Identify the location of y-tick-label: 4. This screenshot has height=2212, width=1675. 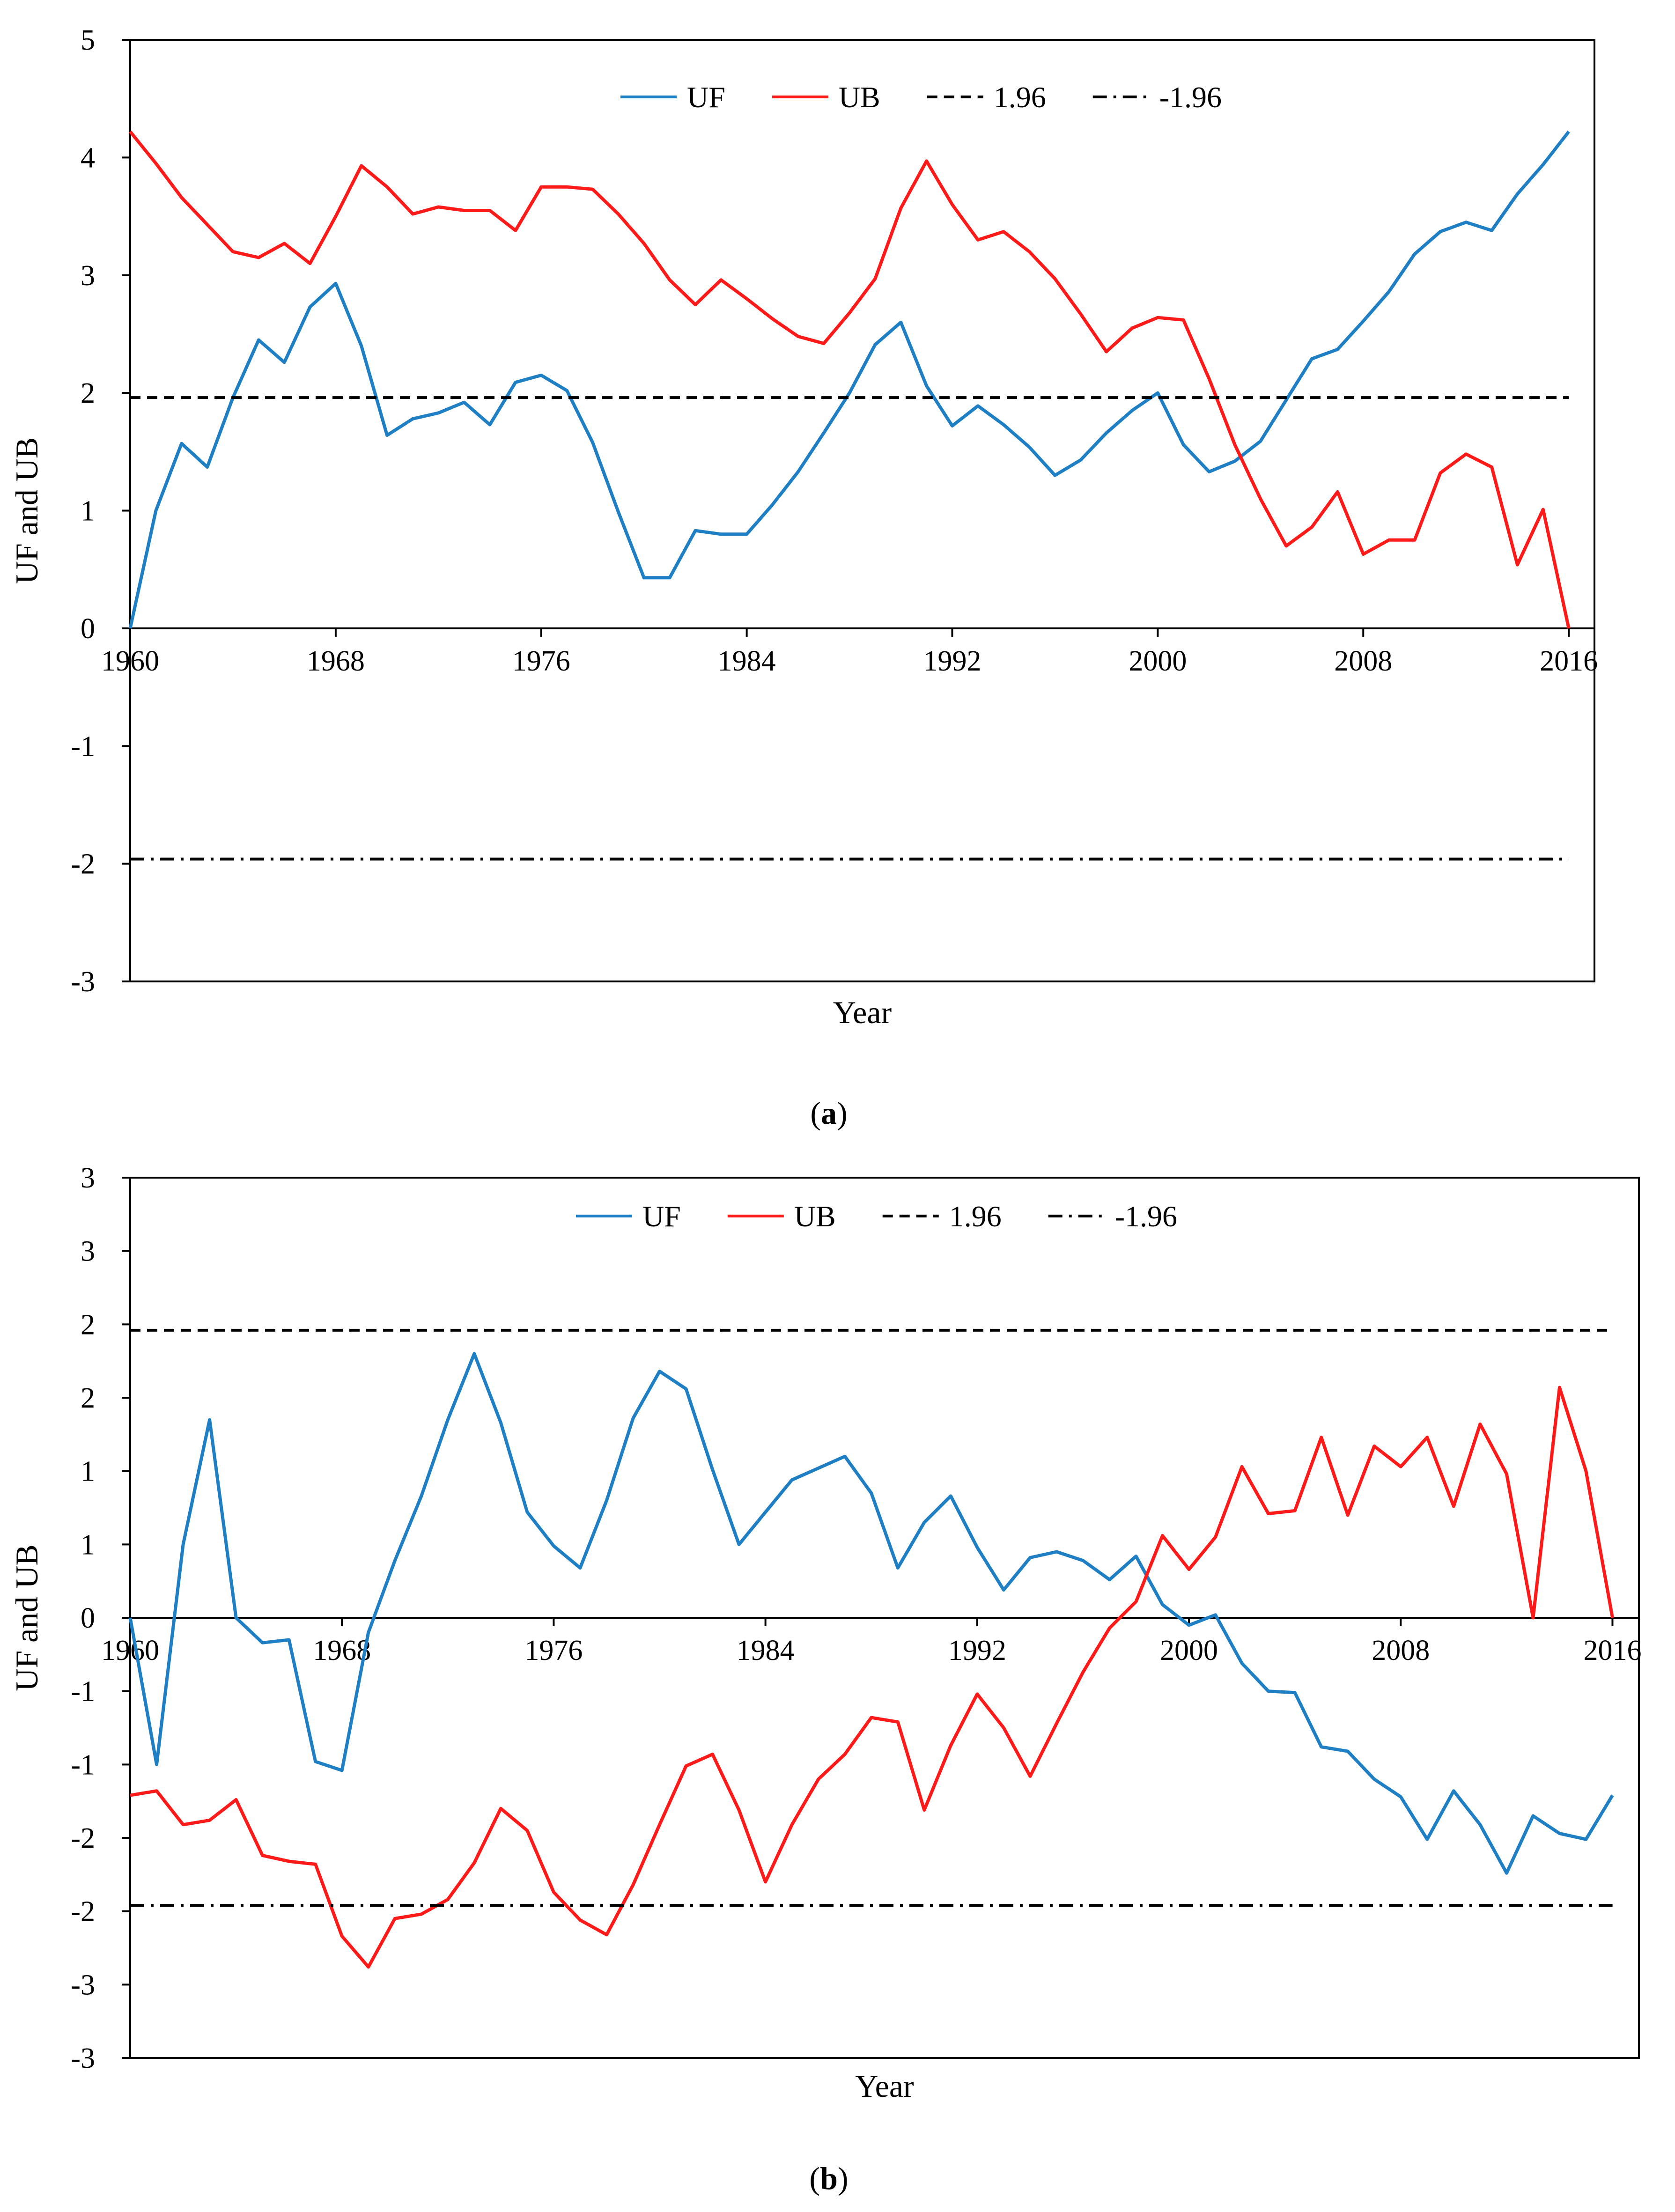
(88, 158).